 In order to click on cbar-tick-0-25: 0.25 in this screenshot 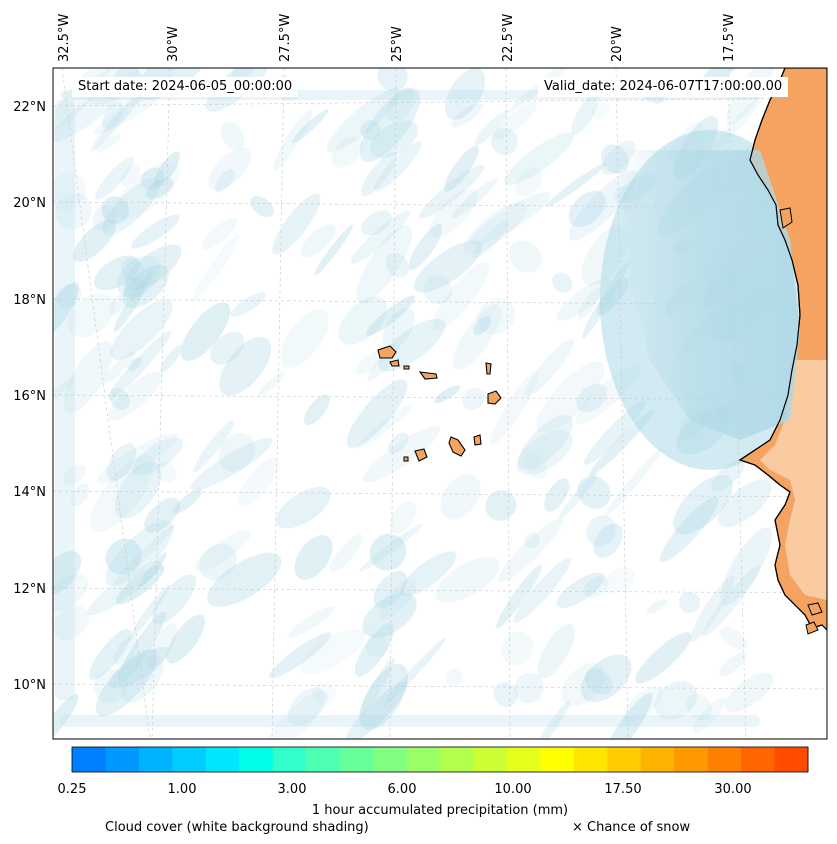, I will do `click(72, 789)`.